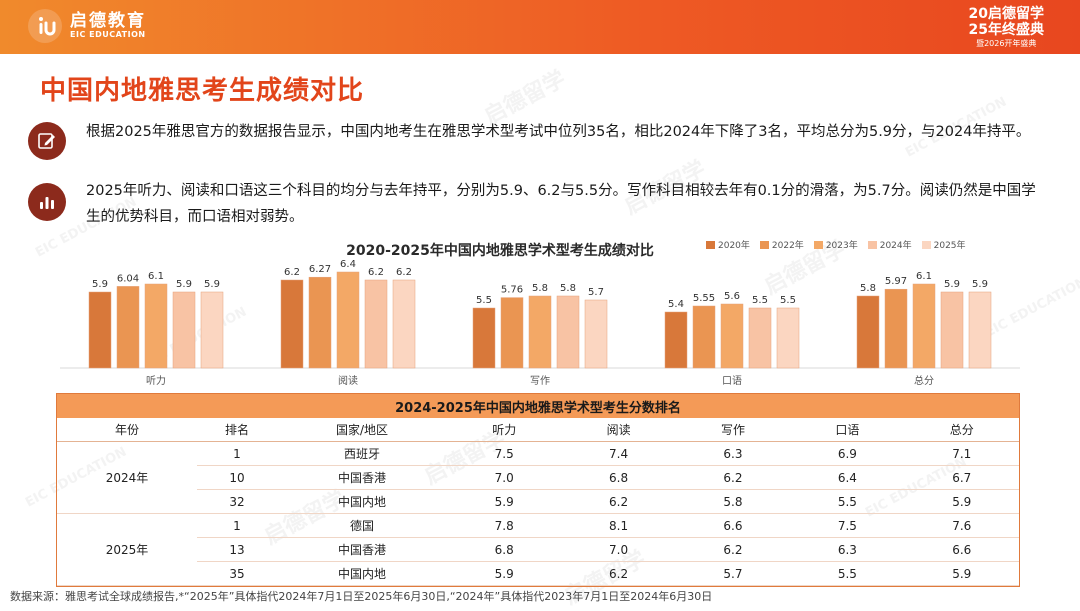 The image size is (1080, 611). What do you see at coordinates (924, 380) in the screenshot?
I see `category-label: 总分` at bounding box center [924, 380].